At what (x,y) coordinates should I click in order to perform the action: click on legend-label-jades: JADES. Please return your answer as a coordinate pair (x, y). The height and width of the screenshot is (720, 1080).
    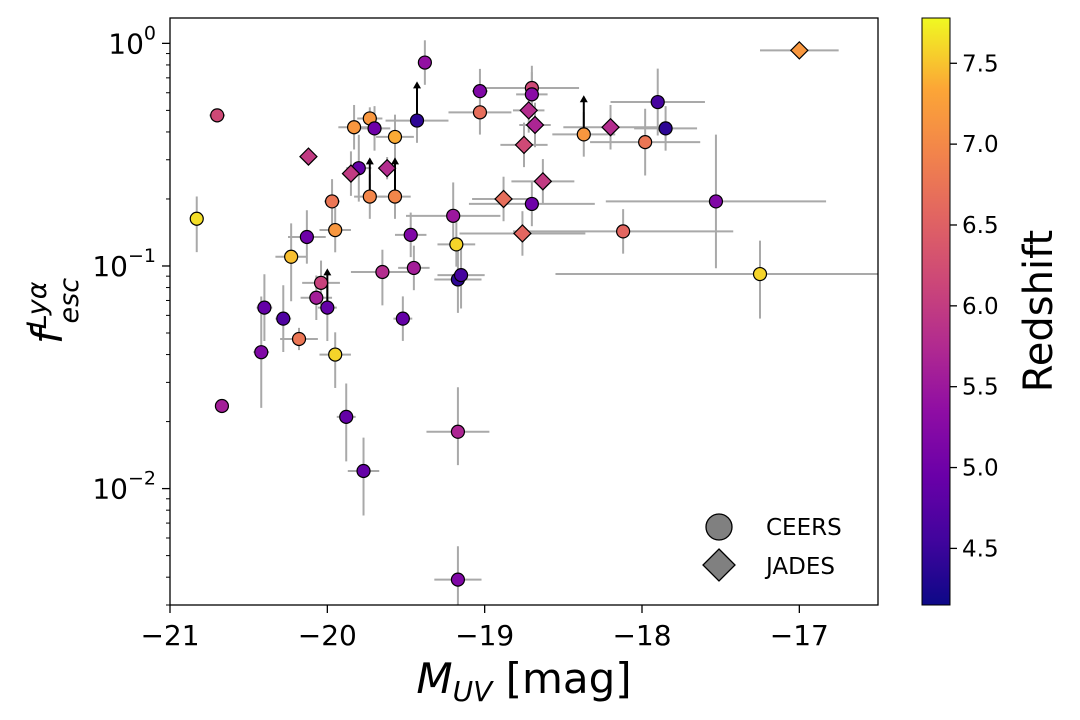
    Looking at the image, I should click on (799, 567).